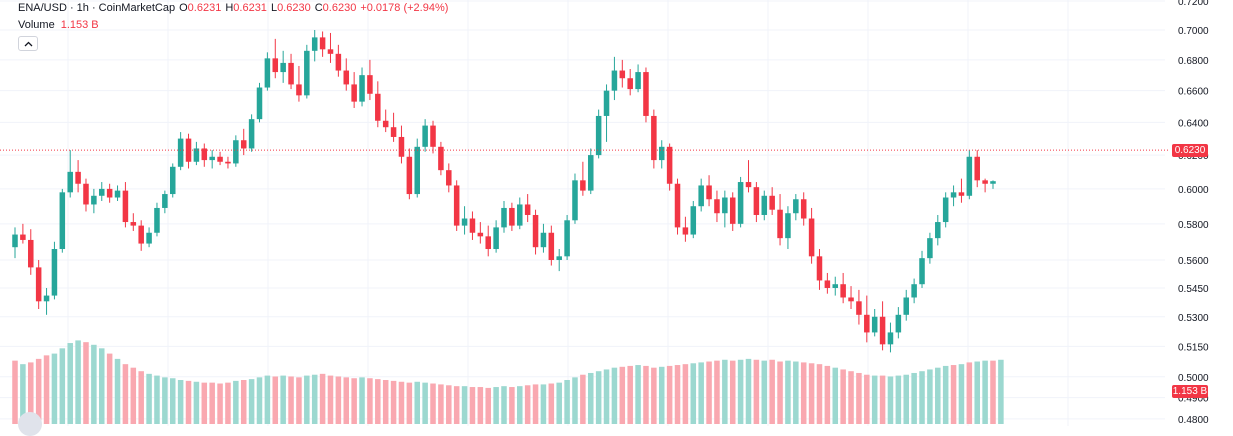 Image resolution: width=1233 pixels, height=436 pixels. What do you see at coordinates (97, 8) in the screenshot?
I see `symbol-title: ENA/USD · 1h · CoinMarketCap` at bounding box center [97, 8].